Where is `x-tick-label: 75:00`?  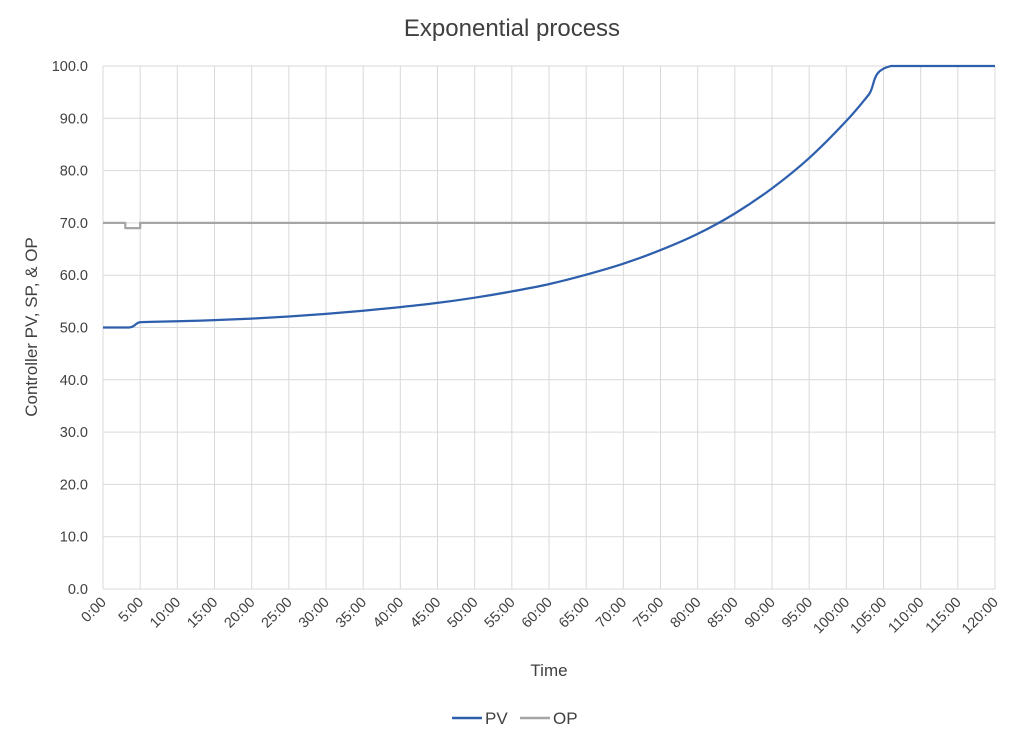 x-tick-label: 75:00 is located at coordinates (648, 613).